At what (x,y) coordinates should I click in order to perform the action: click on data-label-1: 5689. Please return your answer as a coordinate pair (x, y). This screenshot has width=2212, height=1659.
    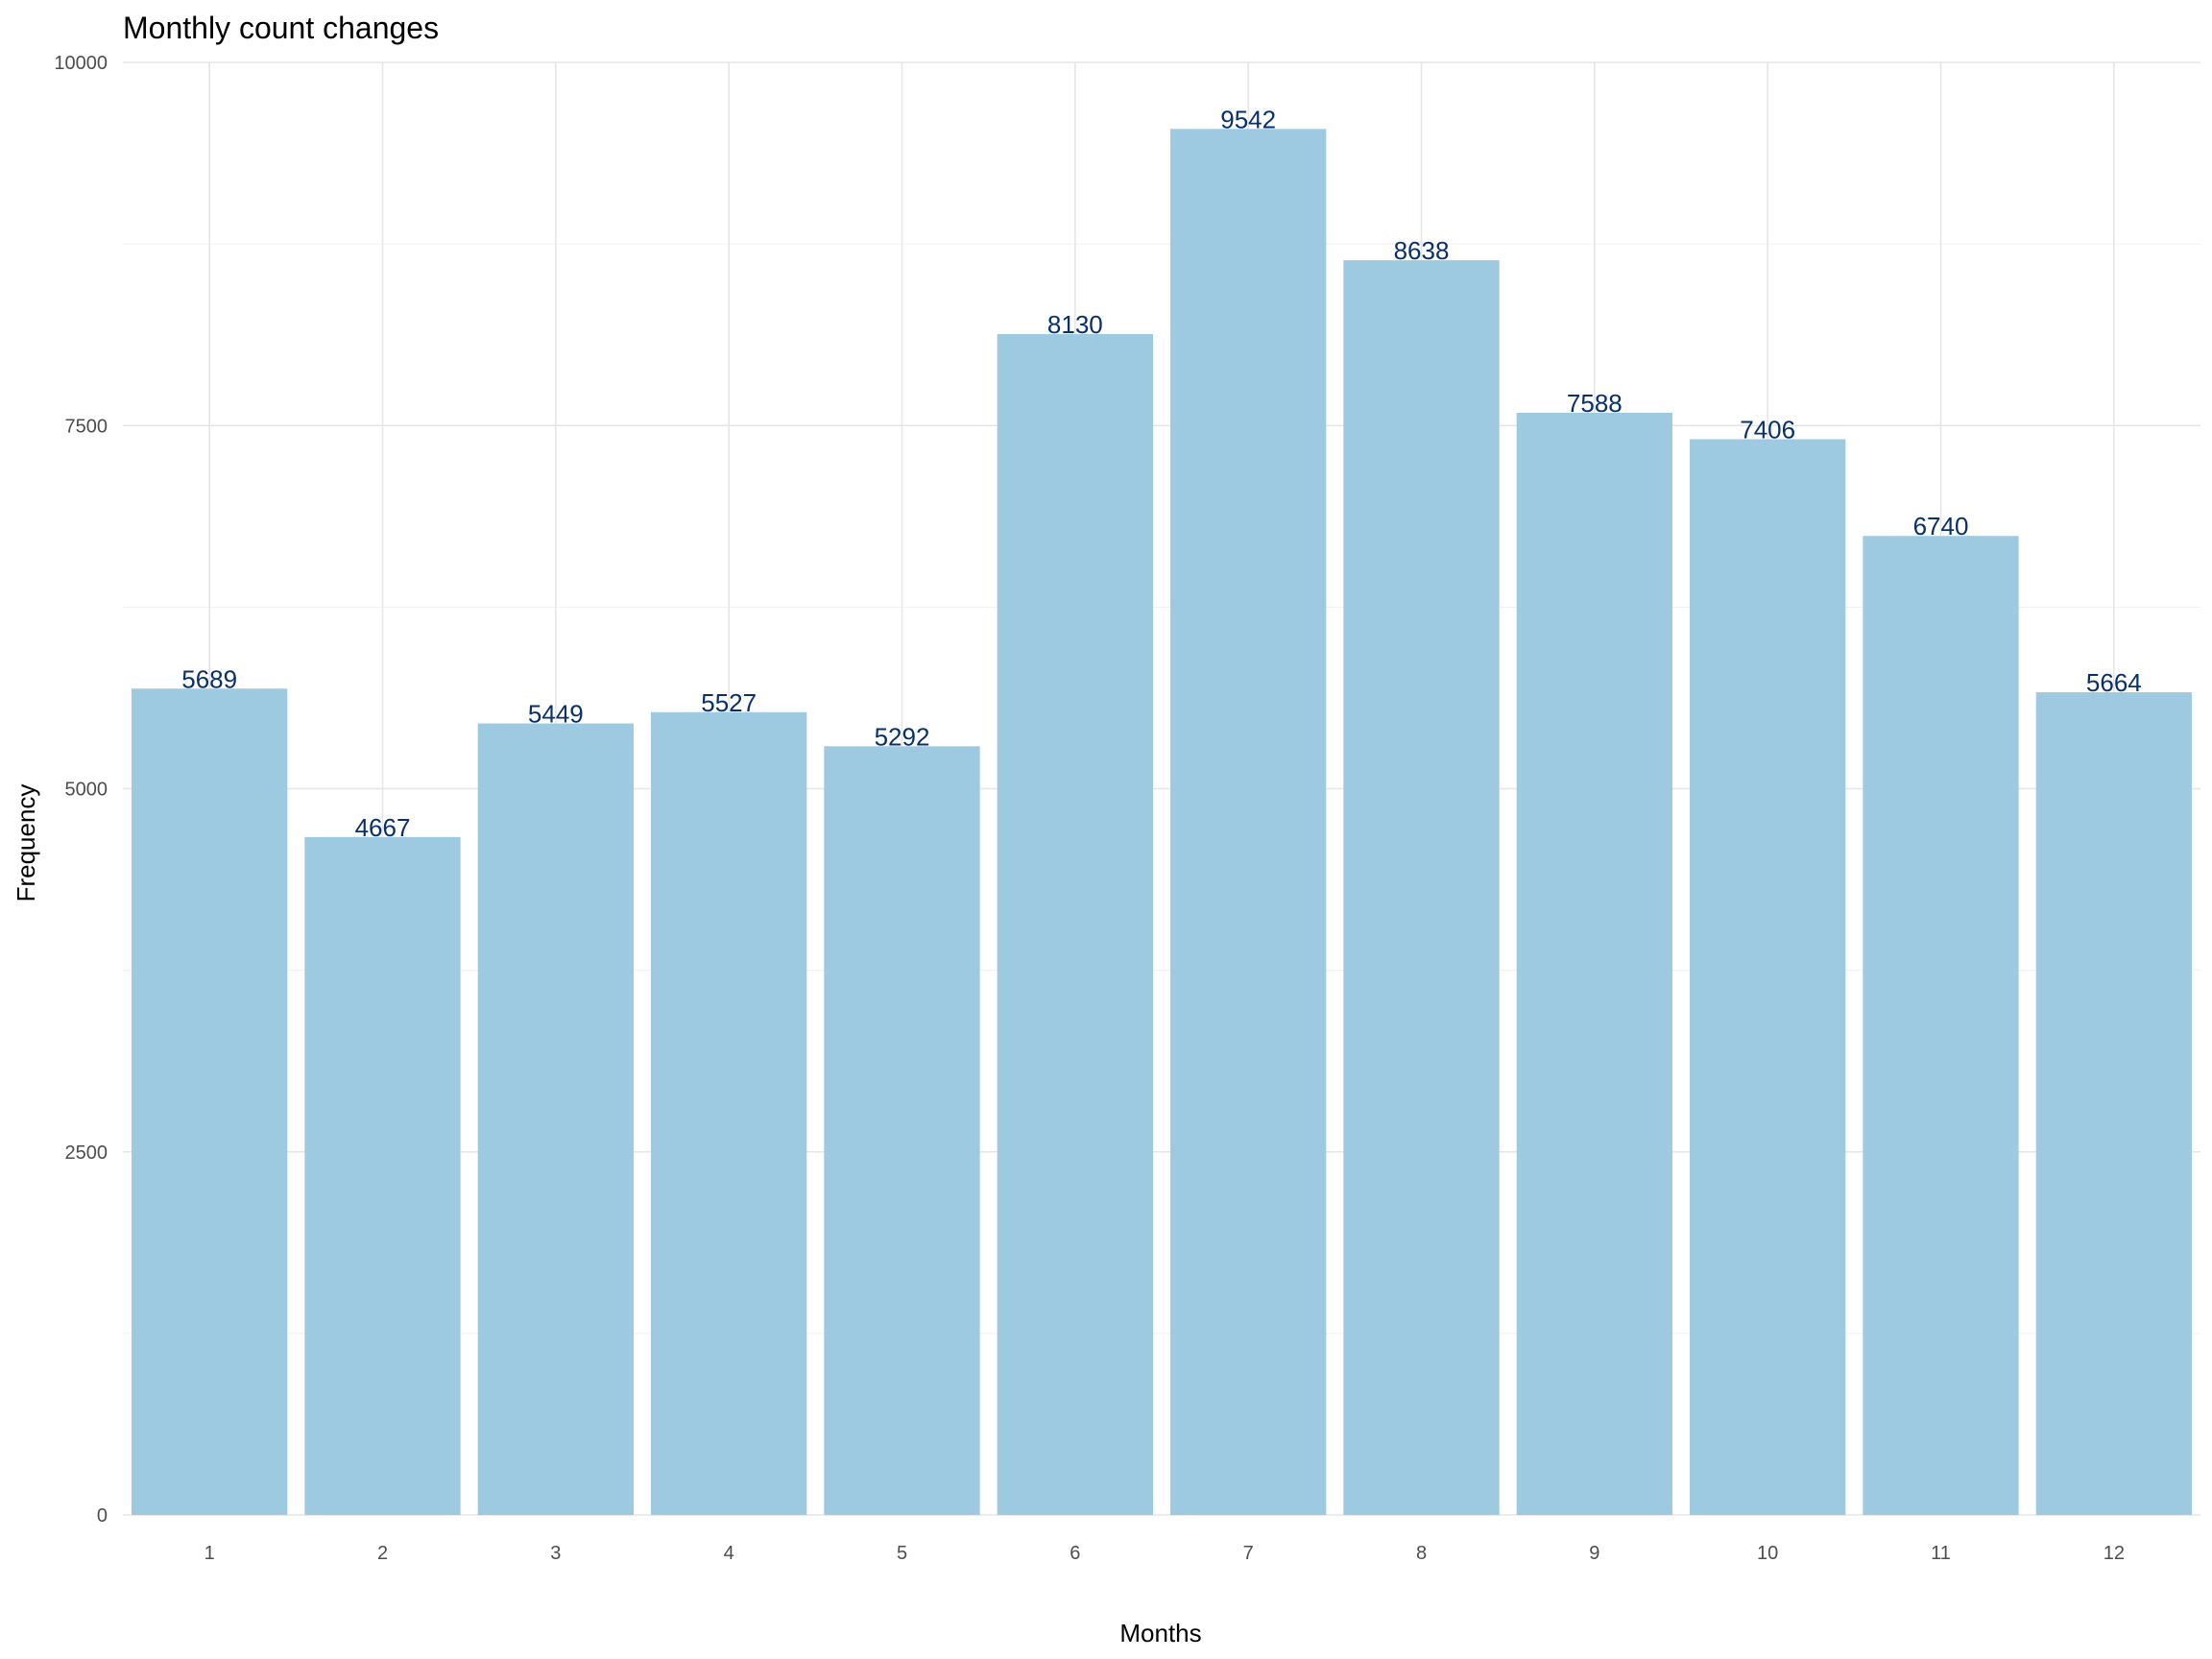
    Looking at the image, I should click on (209, 678).